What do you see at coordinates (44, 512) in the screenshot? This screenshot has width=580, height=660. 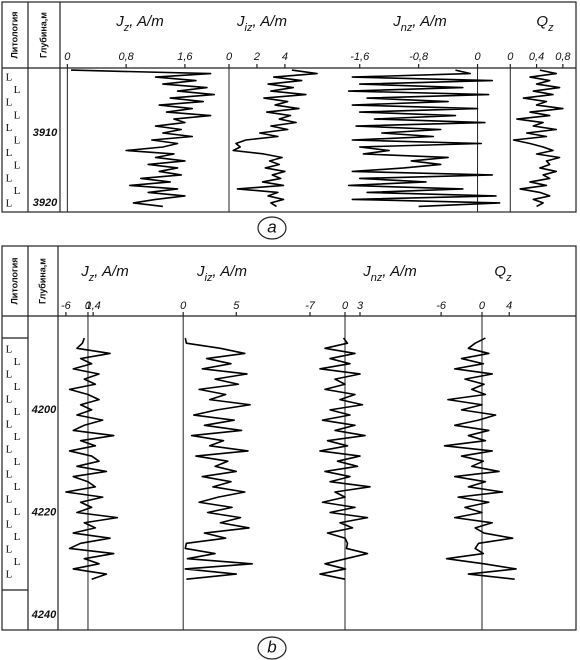 I see `depth-label: 4220` at bounding box center [44, 512].